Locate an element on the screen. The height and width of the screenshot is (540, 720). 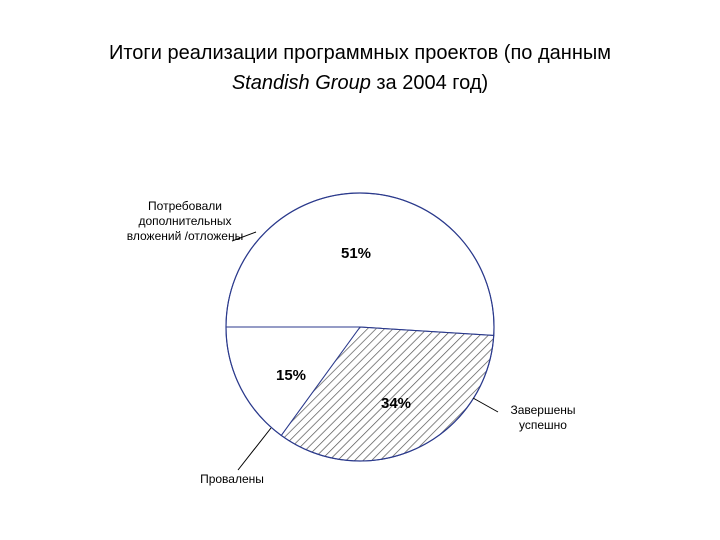
leader-line-failed is located at coordinates (254, 449).